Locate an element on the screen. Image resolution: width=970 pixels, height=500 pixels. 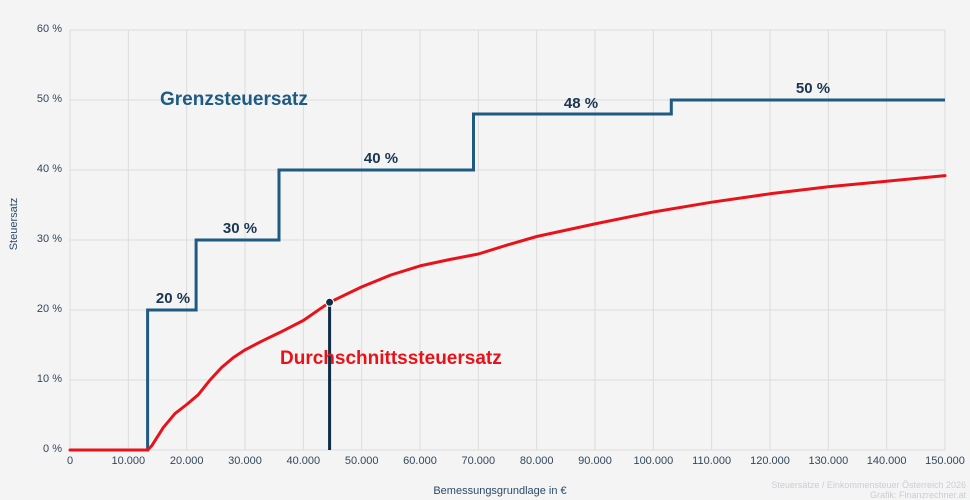
x-tick-label: 100.000 is located at coordinates (653, 461).